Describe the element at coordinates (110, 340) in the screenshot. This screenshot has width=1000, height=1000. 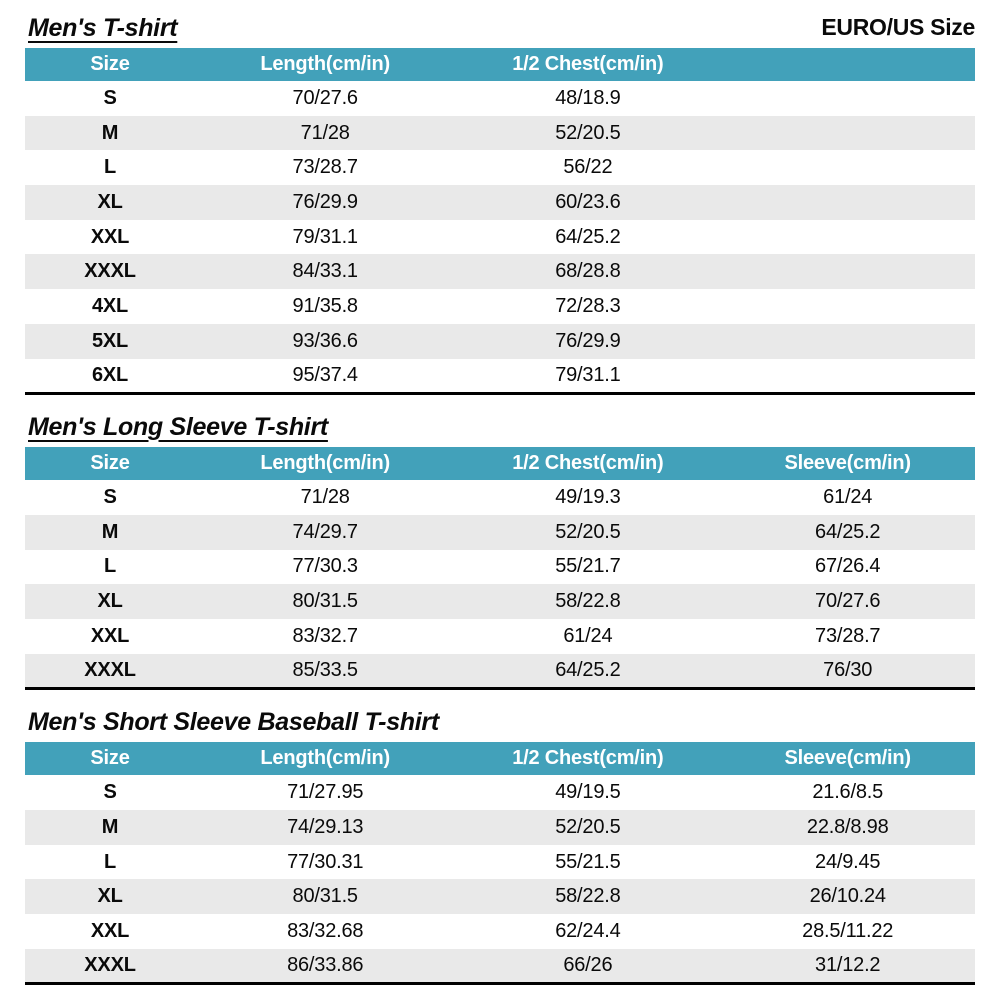
I see `size-cell: 5XL` at that location.